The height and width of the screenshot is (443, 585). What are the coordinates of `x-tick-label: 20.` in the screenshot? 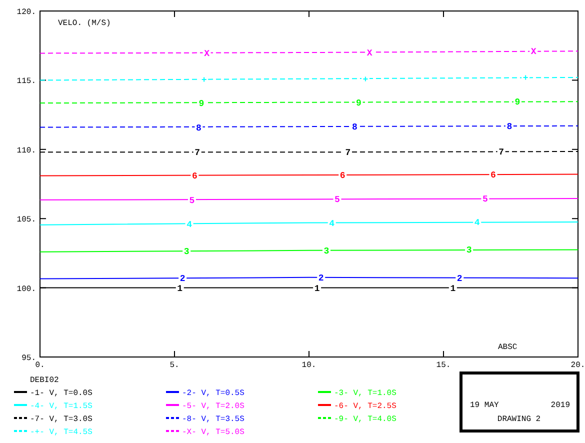 It's located at (577, 365).